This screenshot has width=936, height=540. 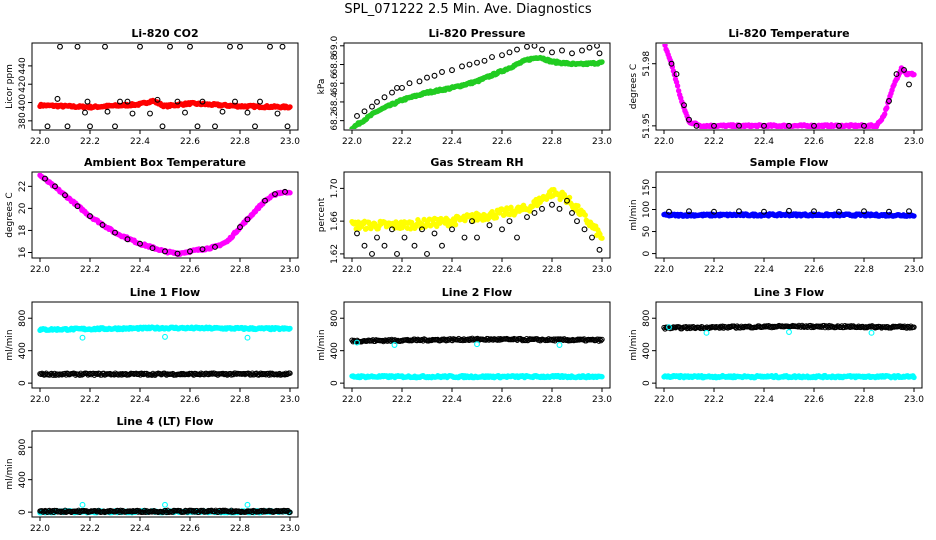 What do you see at coordinates (322, 344) in the screenshot?
I see `y-axis-label: ml/min` at bounding box center [322, 344].